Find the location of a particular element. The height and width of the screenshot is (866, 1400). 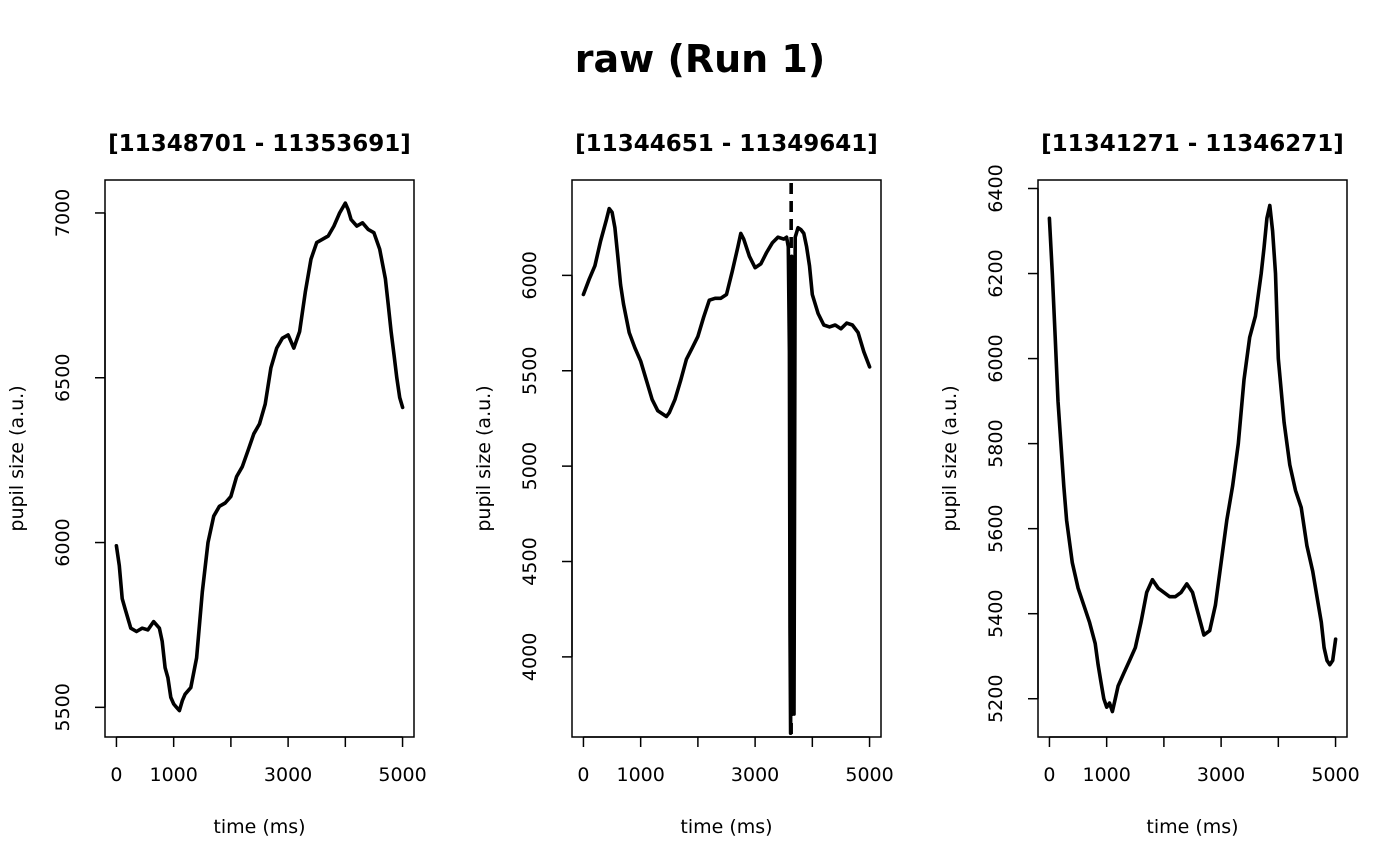

panel-title: [11341271 - 11346271] is located at coordinates (1192, 144).